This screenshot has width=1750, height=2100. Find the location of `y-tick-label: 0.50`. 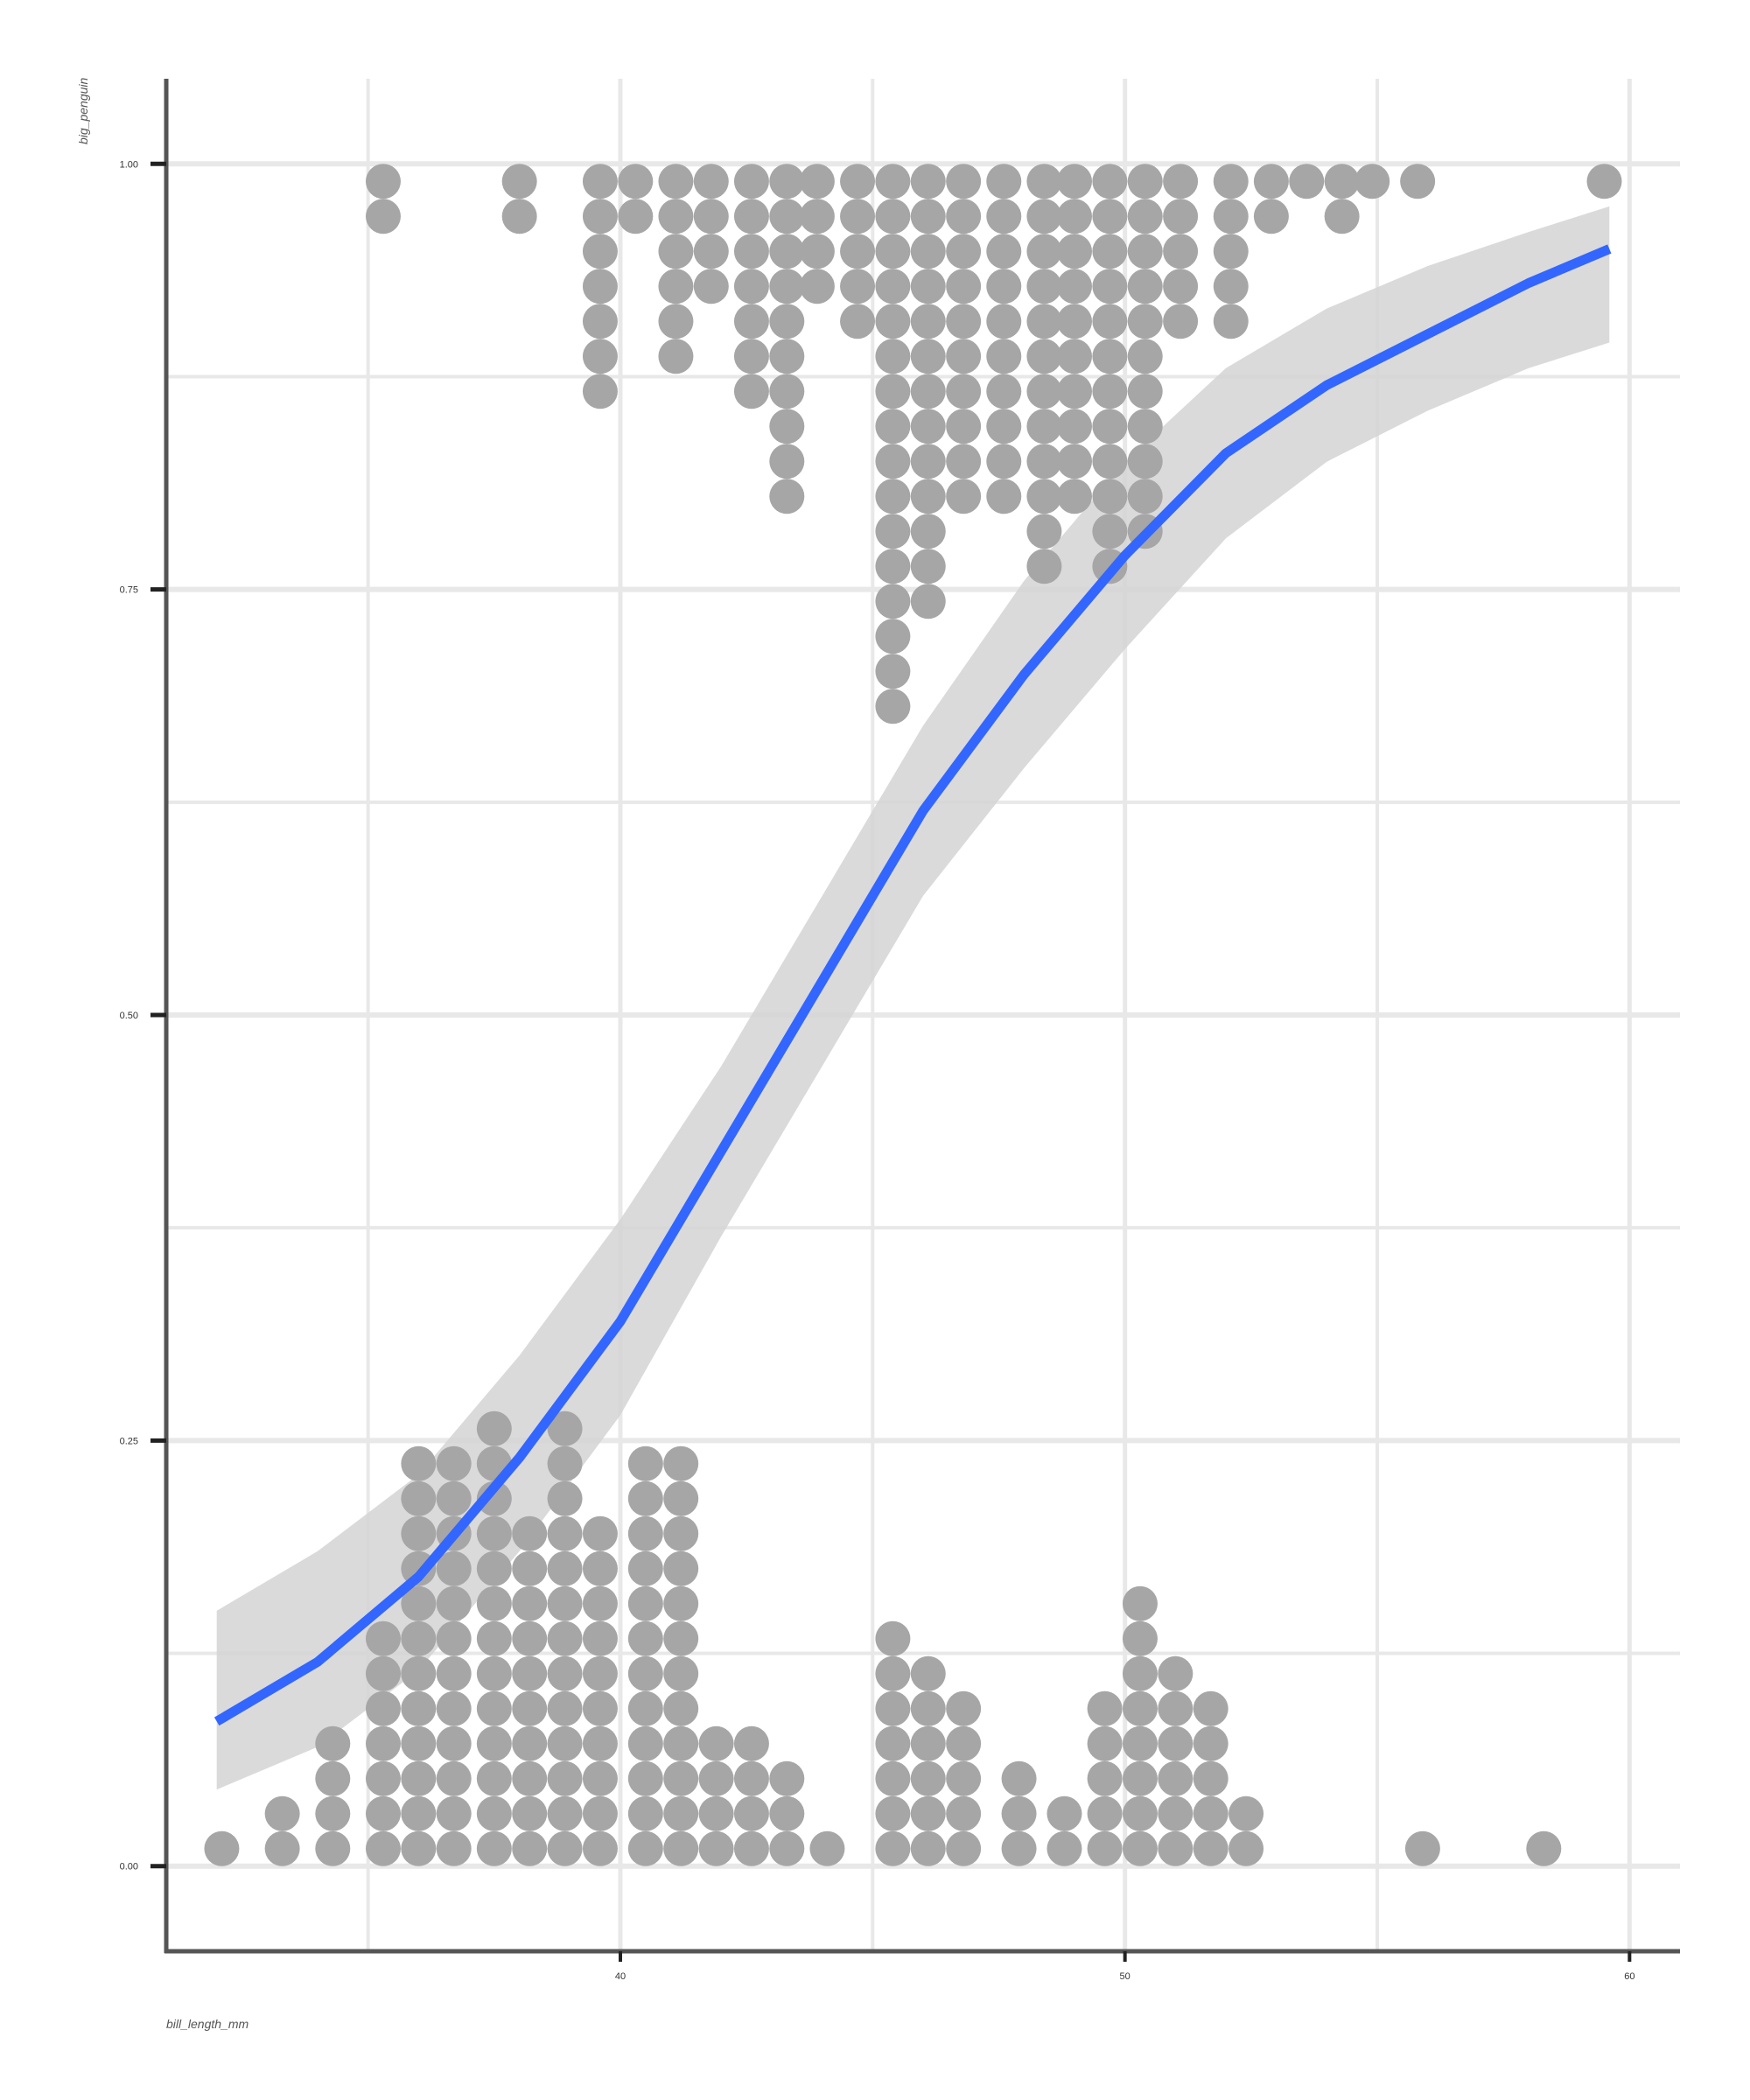

y-tick-label: 0.50 is located at coordinates (129, 1016).